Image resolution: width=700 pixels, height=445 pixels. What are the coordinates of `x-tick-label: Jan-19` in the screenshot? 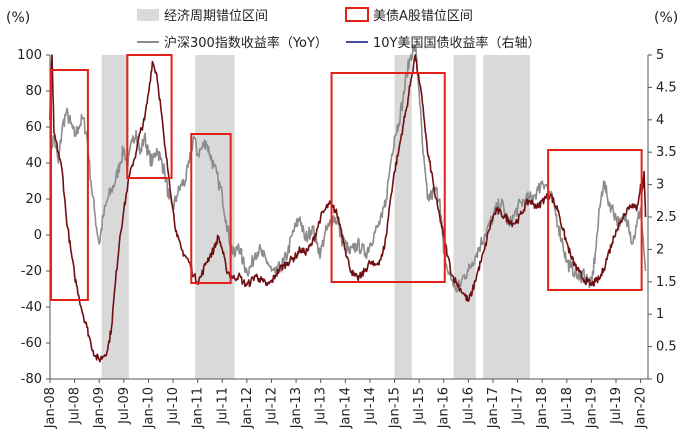 It's located at (591, 408).